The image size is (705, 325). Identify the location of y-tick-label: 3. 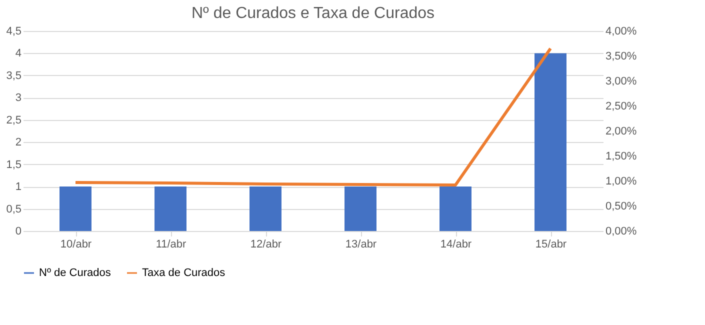
(18, 98).